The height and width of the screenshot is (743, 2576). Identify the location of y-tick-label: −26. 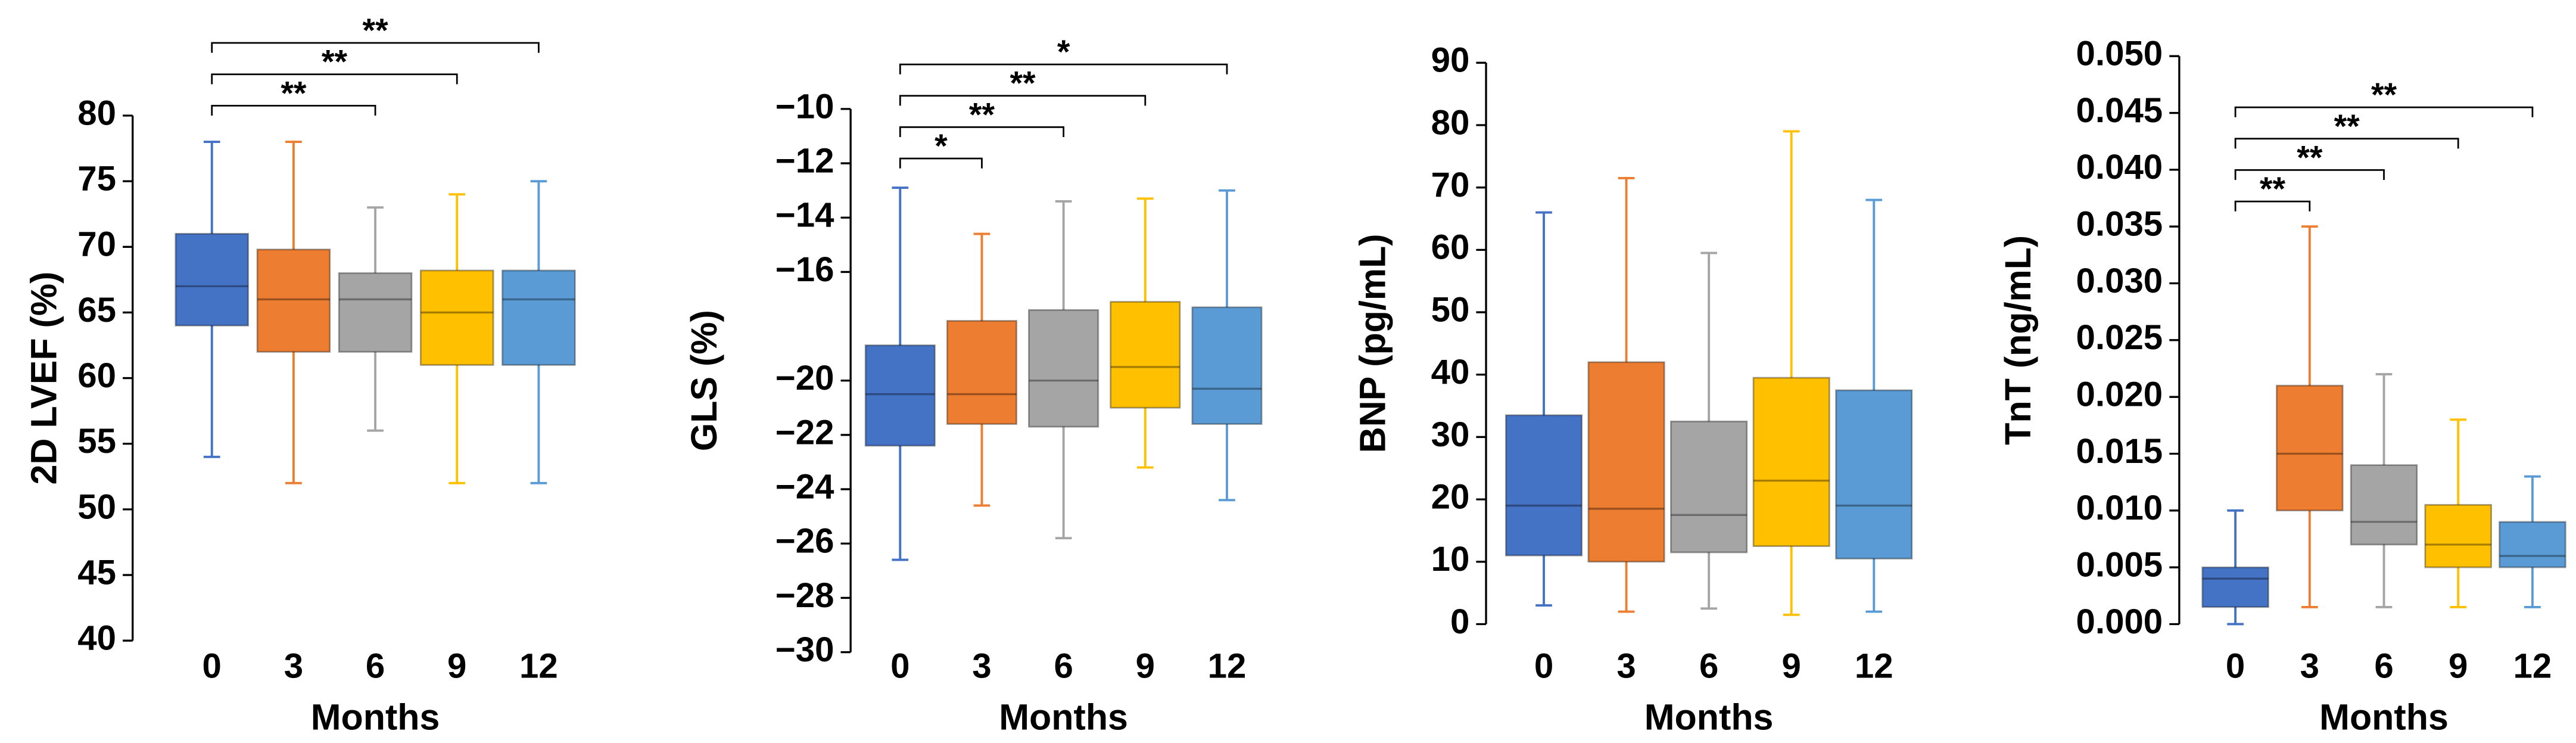
(804, 541).